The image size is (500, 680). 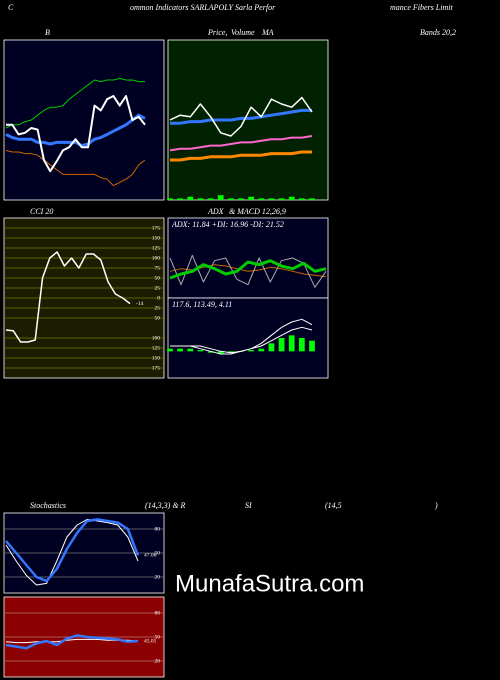 I want to click on panel-title: ADX, so click(x=216, y=211).